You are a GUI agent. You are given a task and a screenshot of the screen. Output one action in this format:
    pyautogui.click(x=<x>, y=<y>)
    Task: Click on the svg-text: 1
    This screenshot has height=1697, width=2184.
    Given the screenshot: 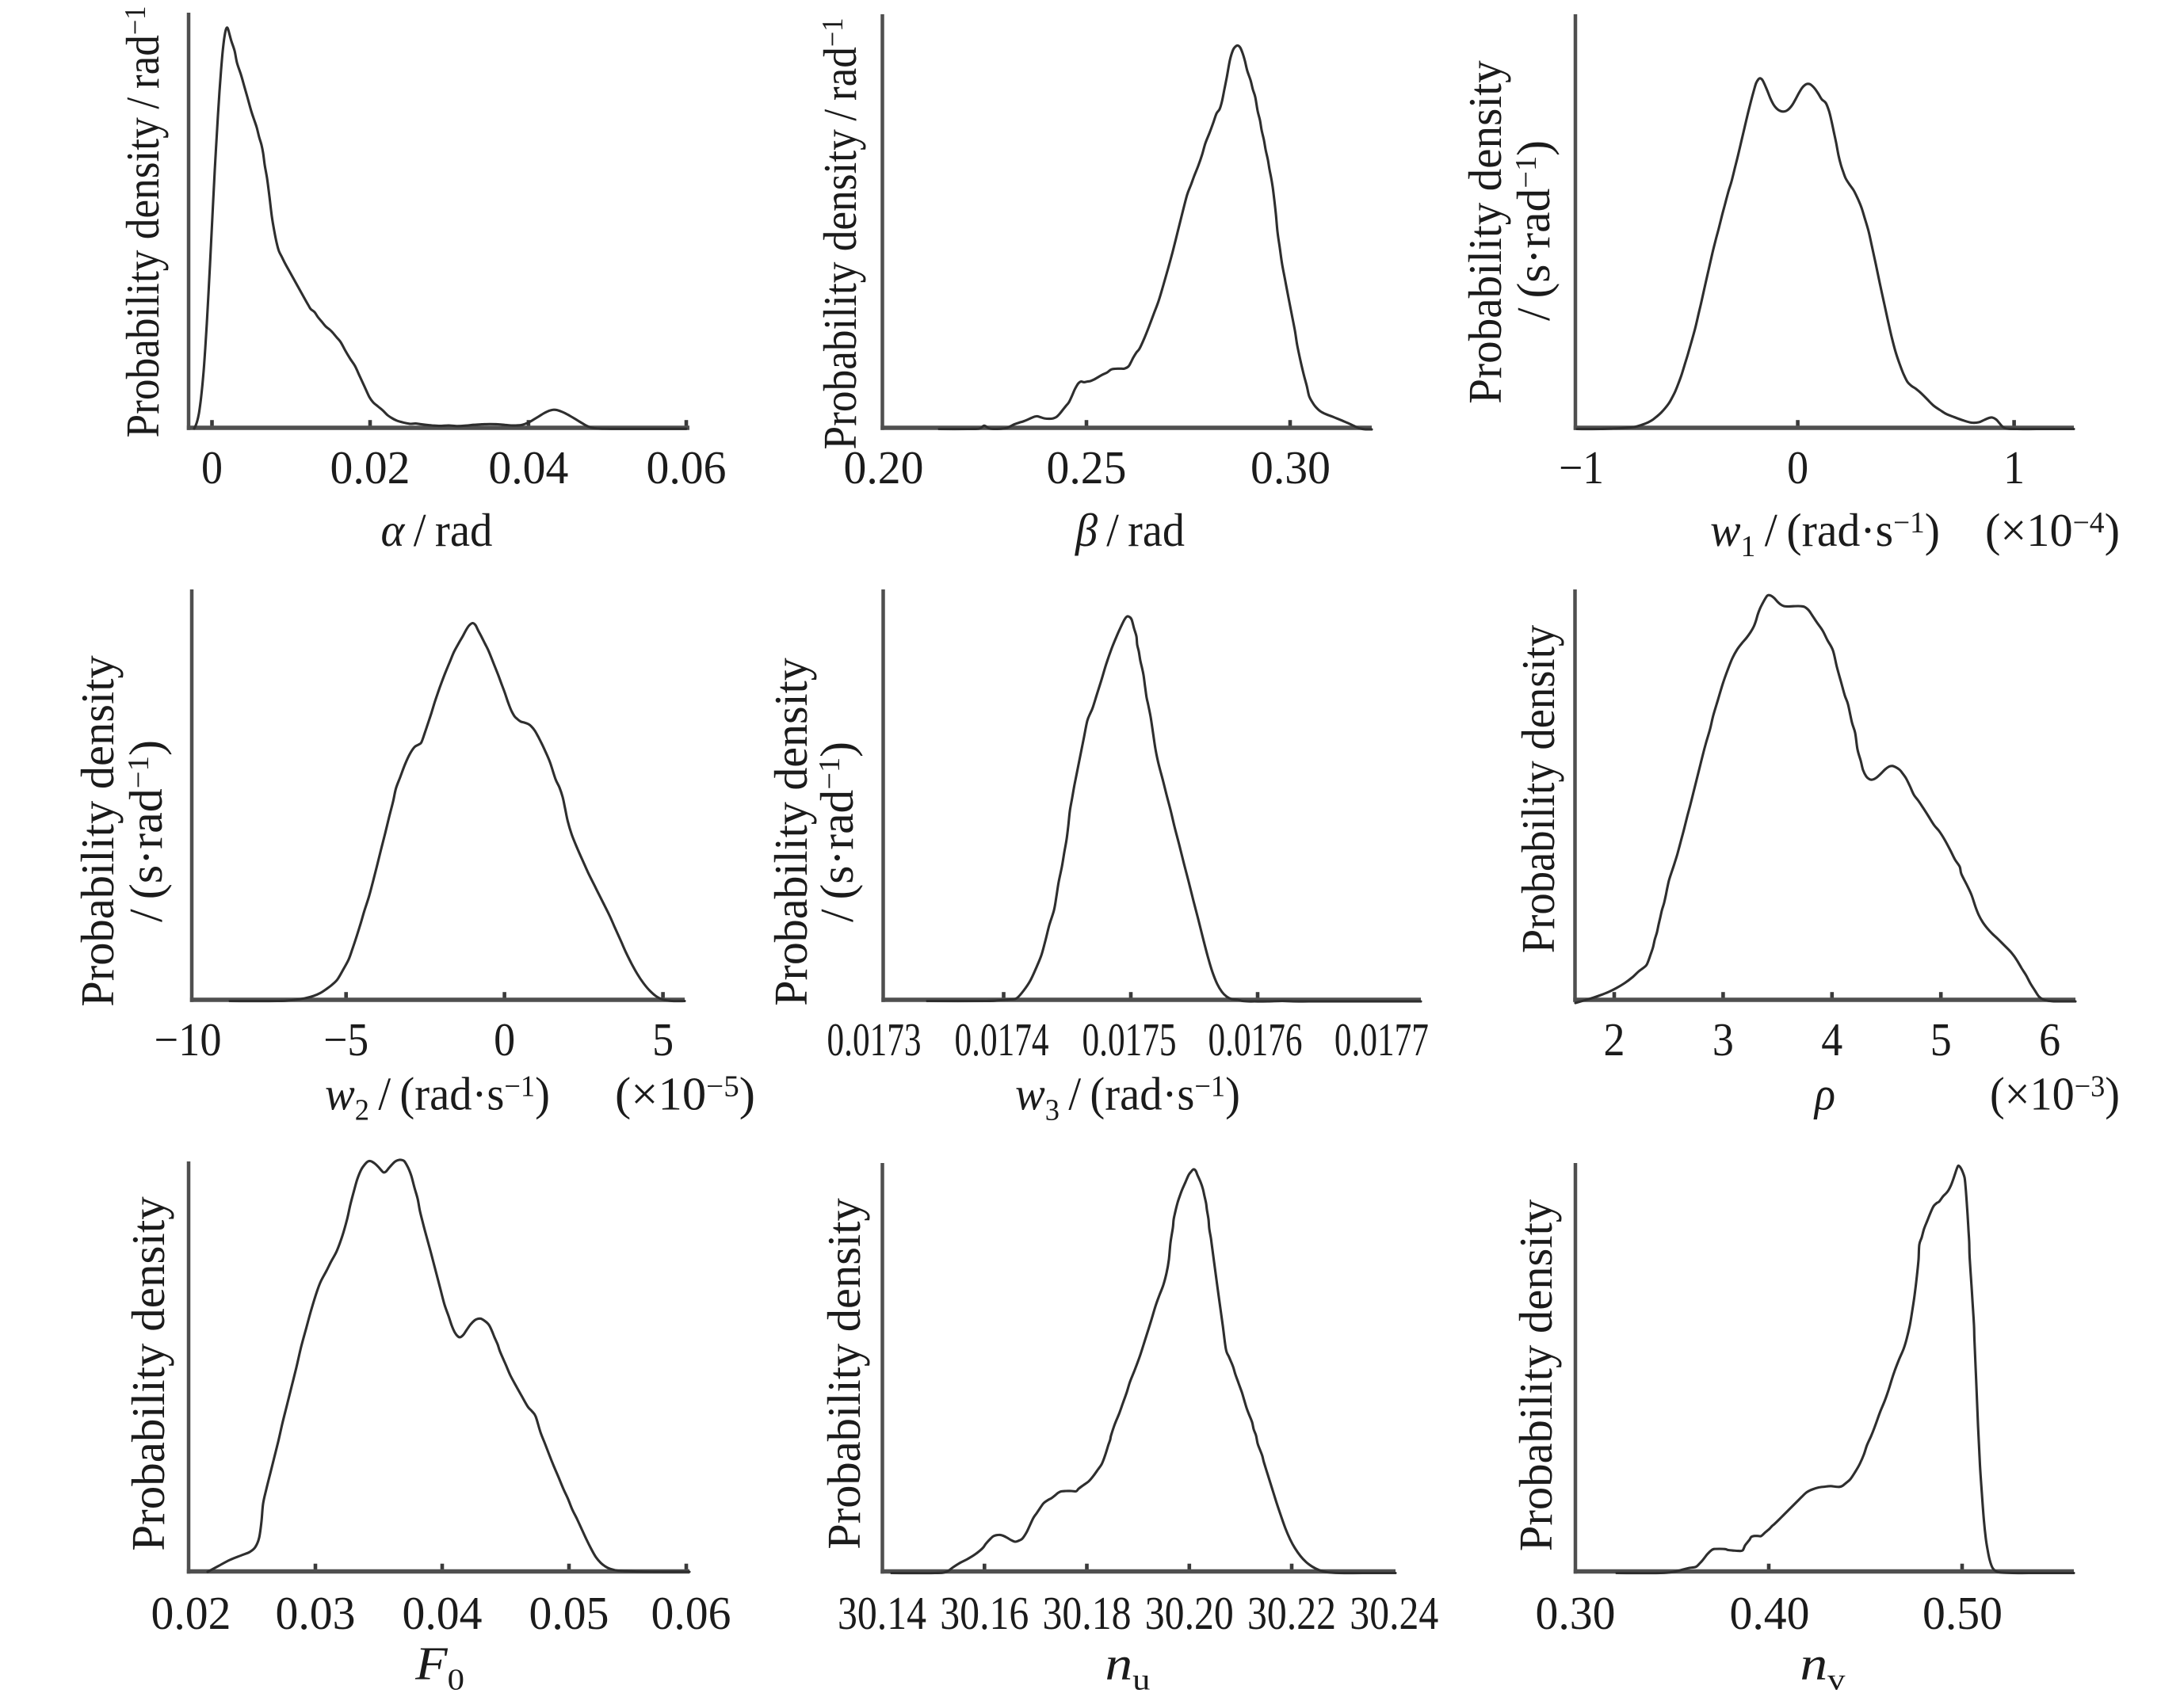 What is the action you would take?
    pyautogui.click(x=2014, y=467)
    